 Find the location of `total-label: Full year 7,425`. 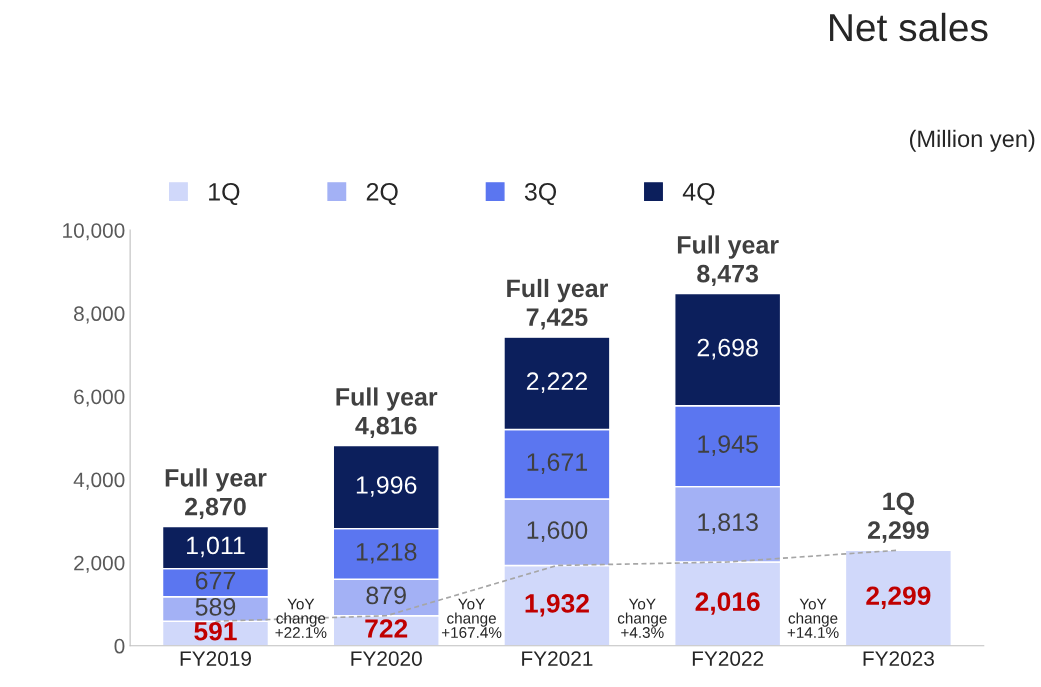

total-label: Full year 7,425 is located at coordinates (557, 304).